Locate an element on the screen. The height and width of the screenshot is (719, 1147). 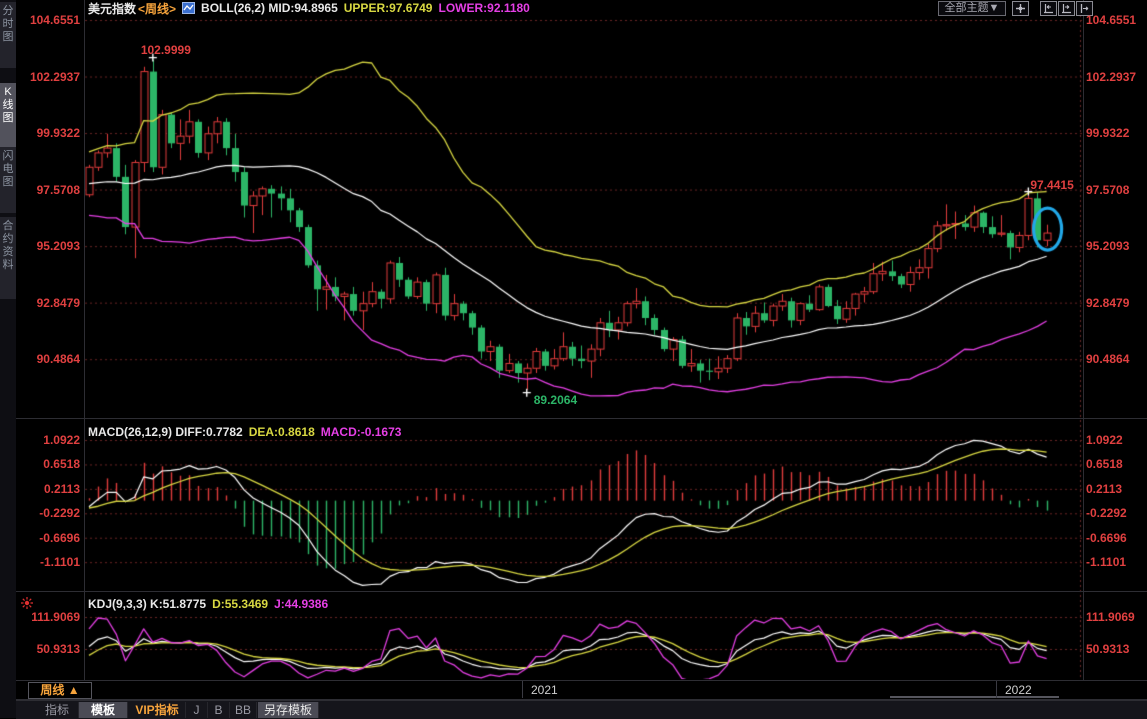
kdj-header: KDJ(9,3,3) K:51.8775 D:55.3469 J:44.9386 is located at coordinates (208, 604).